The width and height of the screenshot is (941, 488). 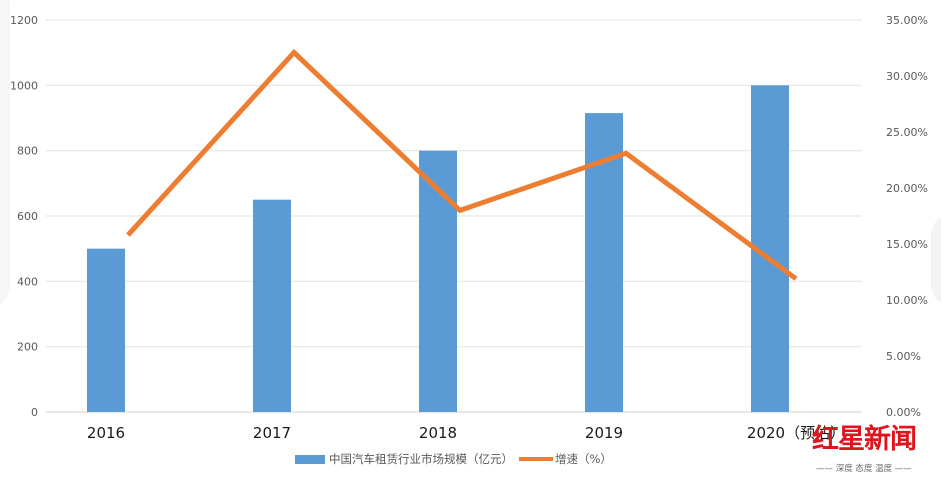 I want to click on left-axis-tick: 0, so click(x=34, y=412).